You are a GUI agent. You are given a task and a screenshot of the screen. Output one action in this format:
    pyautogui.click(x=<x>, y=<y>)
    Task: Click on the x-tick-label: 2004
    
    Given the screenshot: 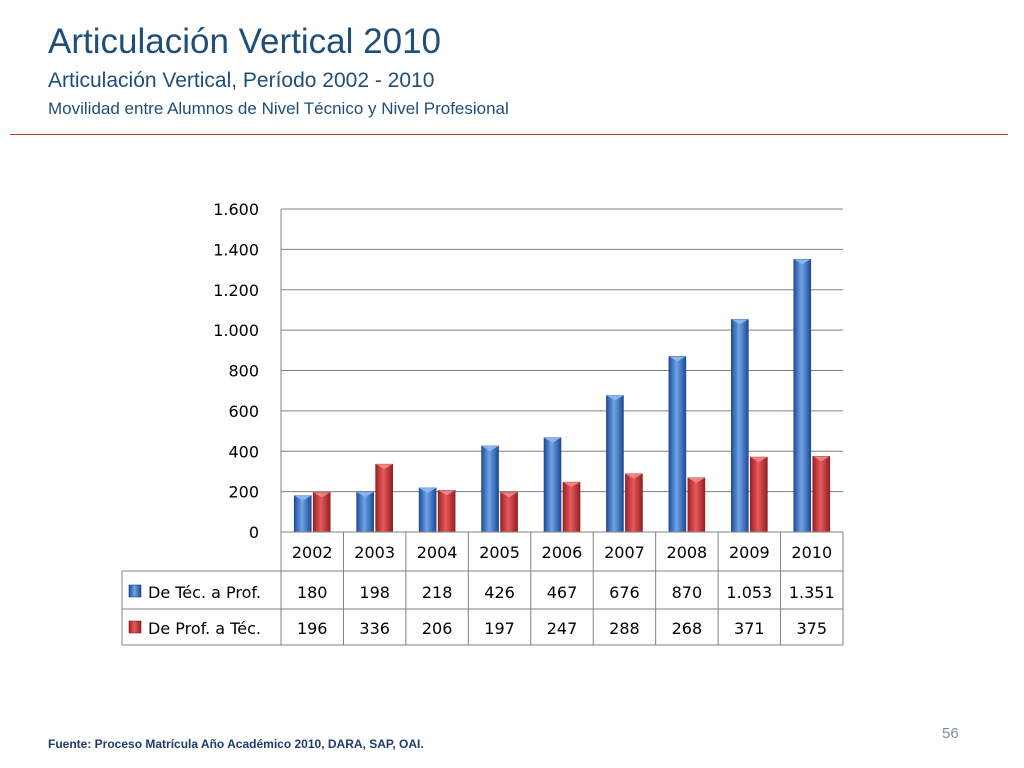 What is the action you would take?
    pyautogui.click(x=437, y=552)
    